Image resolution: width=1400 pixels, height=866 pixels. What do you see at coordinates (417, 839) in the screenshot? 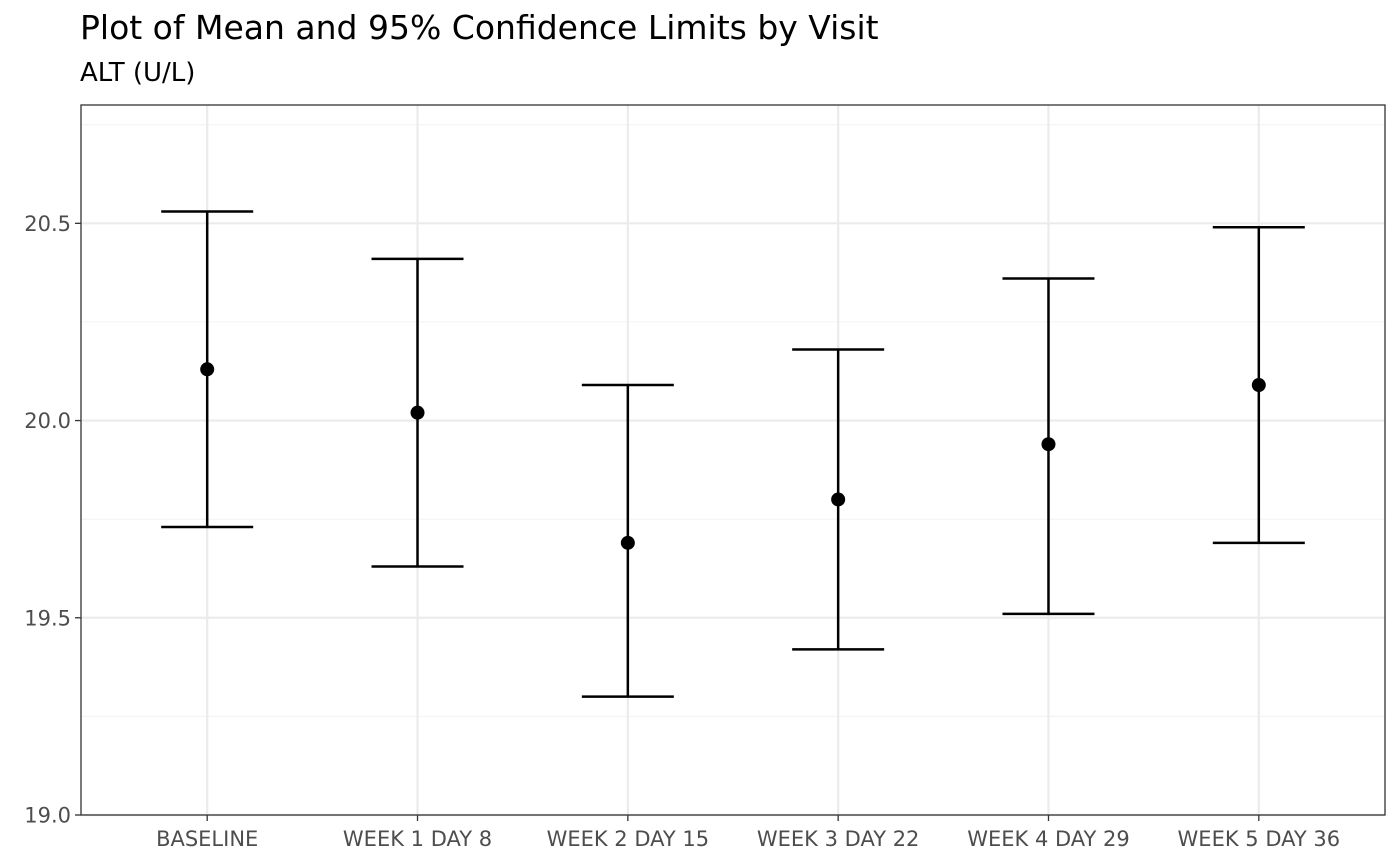
I see `x-tick-label: WEEK 1 DAY 8` at bounding box center [417, 839].